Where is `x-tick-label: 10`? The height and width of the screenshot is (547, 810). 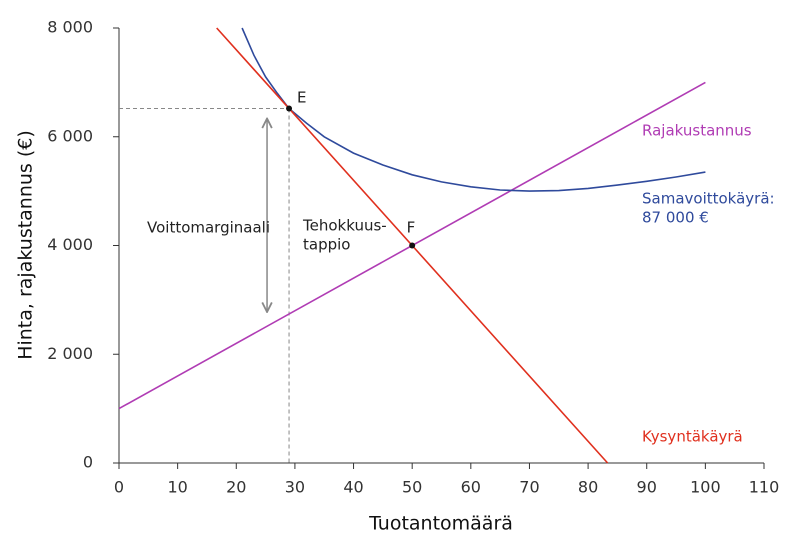
x-tick-label: 10 is located at coordinates (177, 487).